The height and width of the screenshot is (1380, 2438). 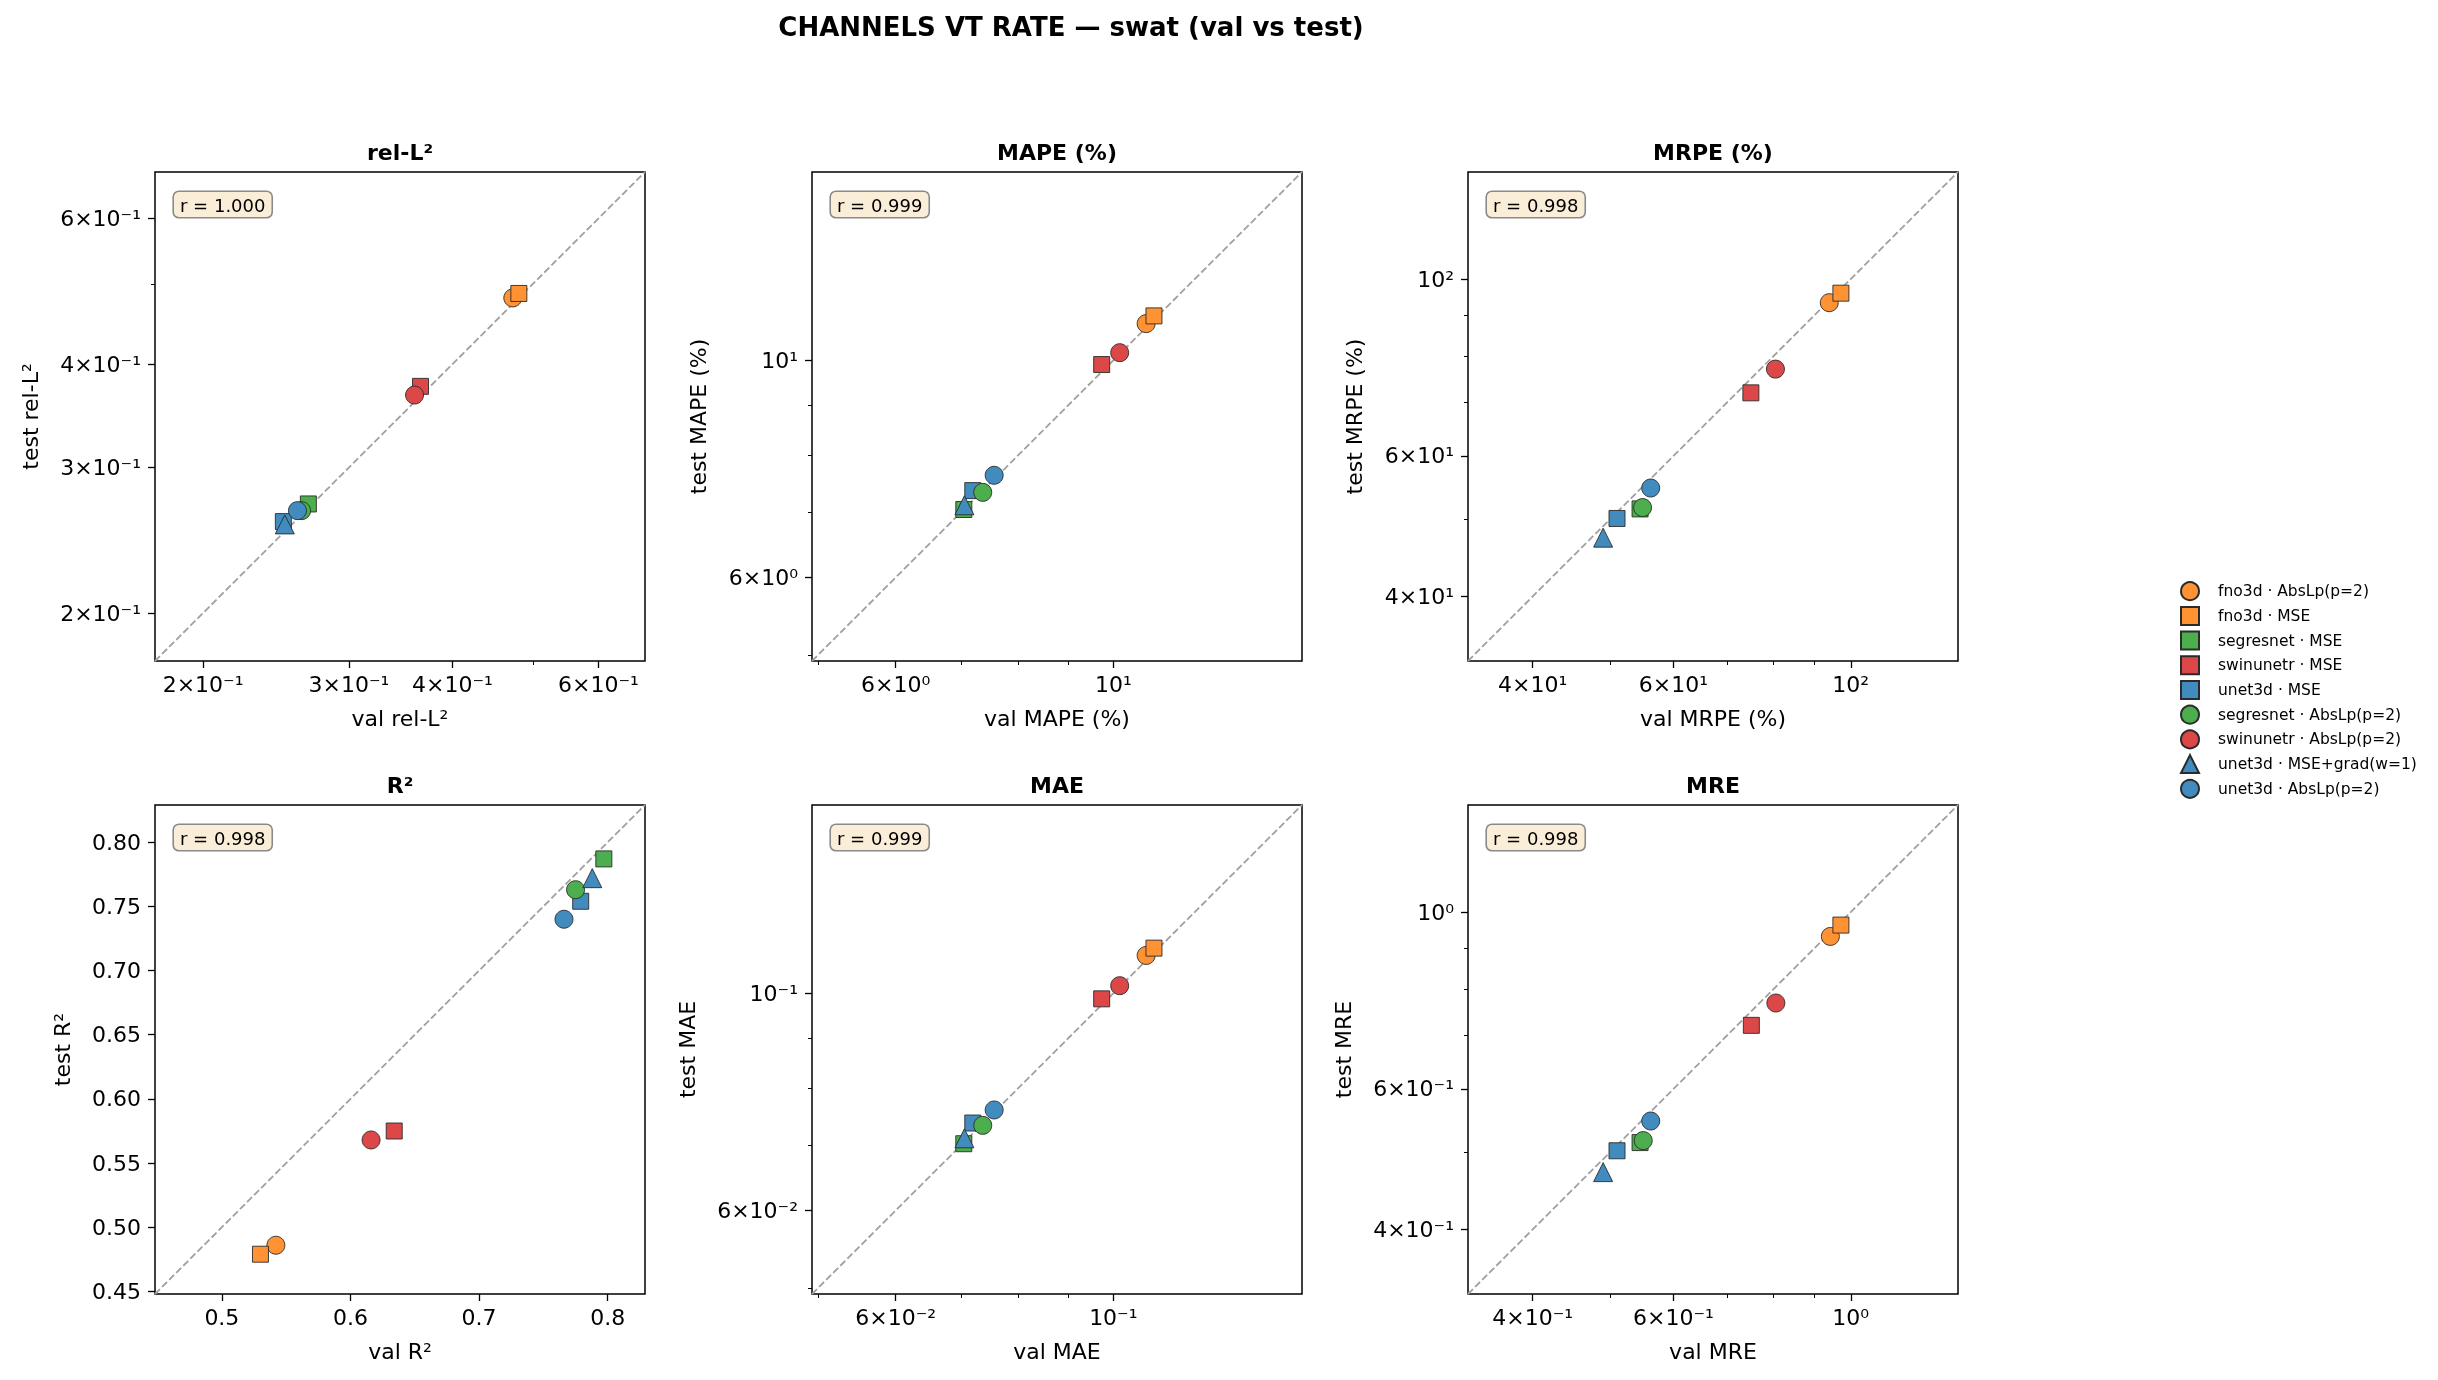 I want to click on y-axis-title: test MAE, so click(x=687, y=1049).